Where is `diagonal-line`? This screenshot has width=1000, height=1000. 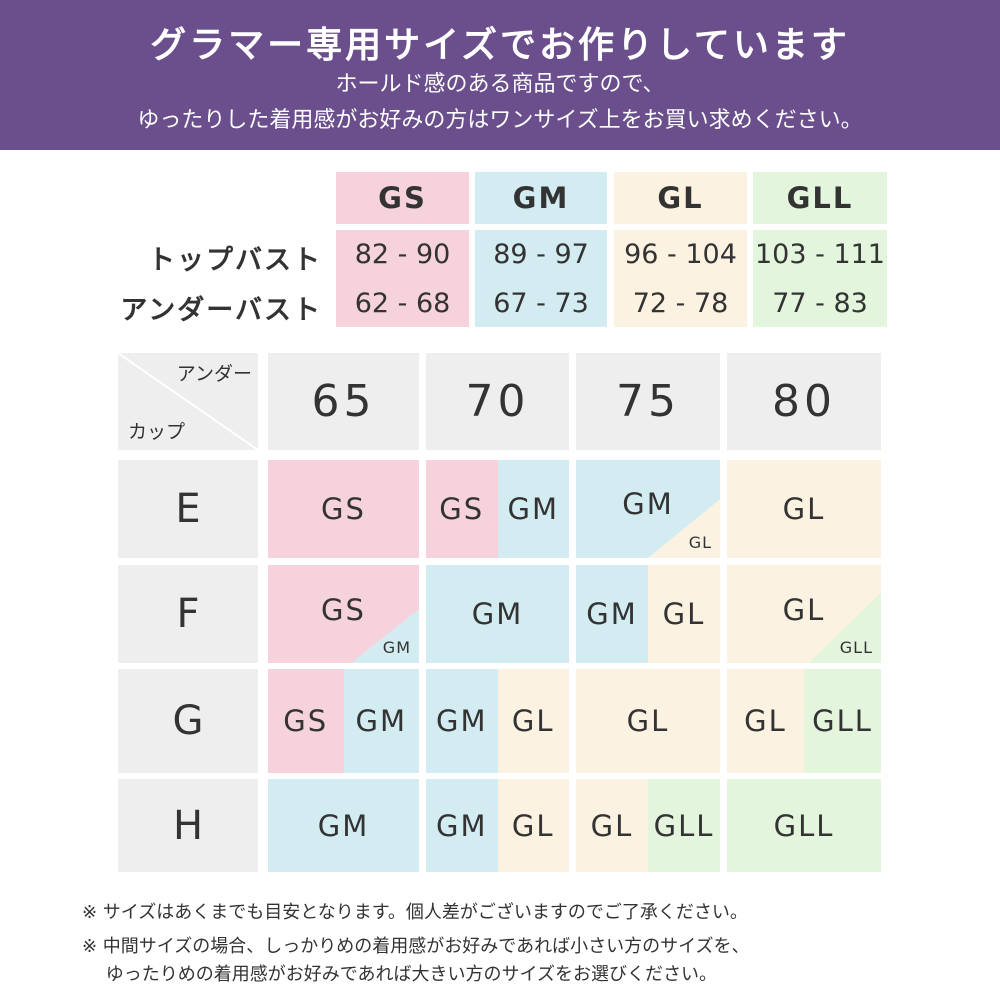 diagonal-line is located at coordinates (188, 401).